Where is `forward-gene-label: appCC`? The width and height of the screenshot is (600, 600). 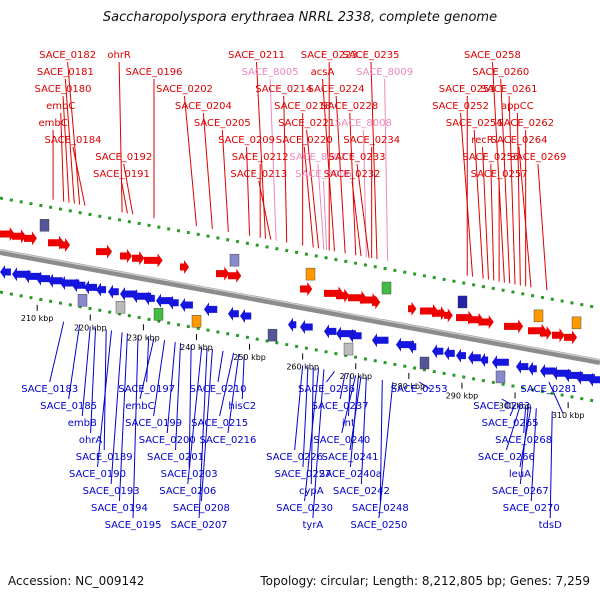 forward-gene-label: appCC is located at coordinates (517, 106).